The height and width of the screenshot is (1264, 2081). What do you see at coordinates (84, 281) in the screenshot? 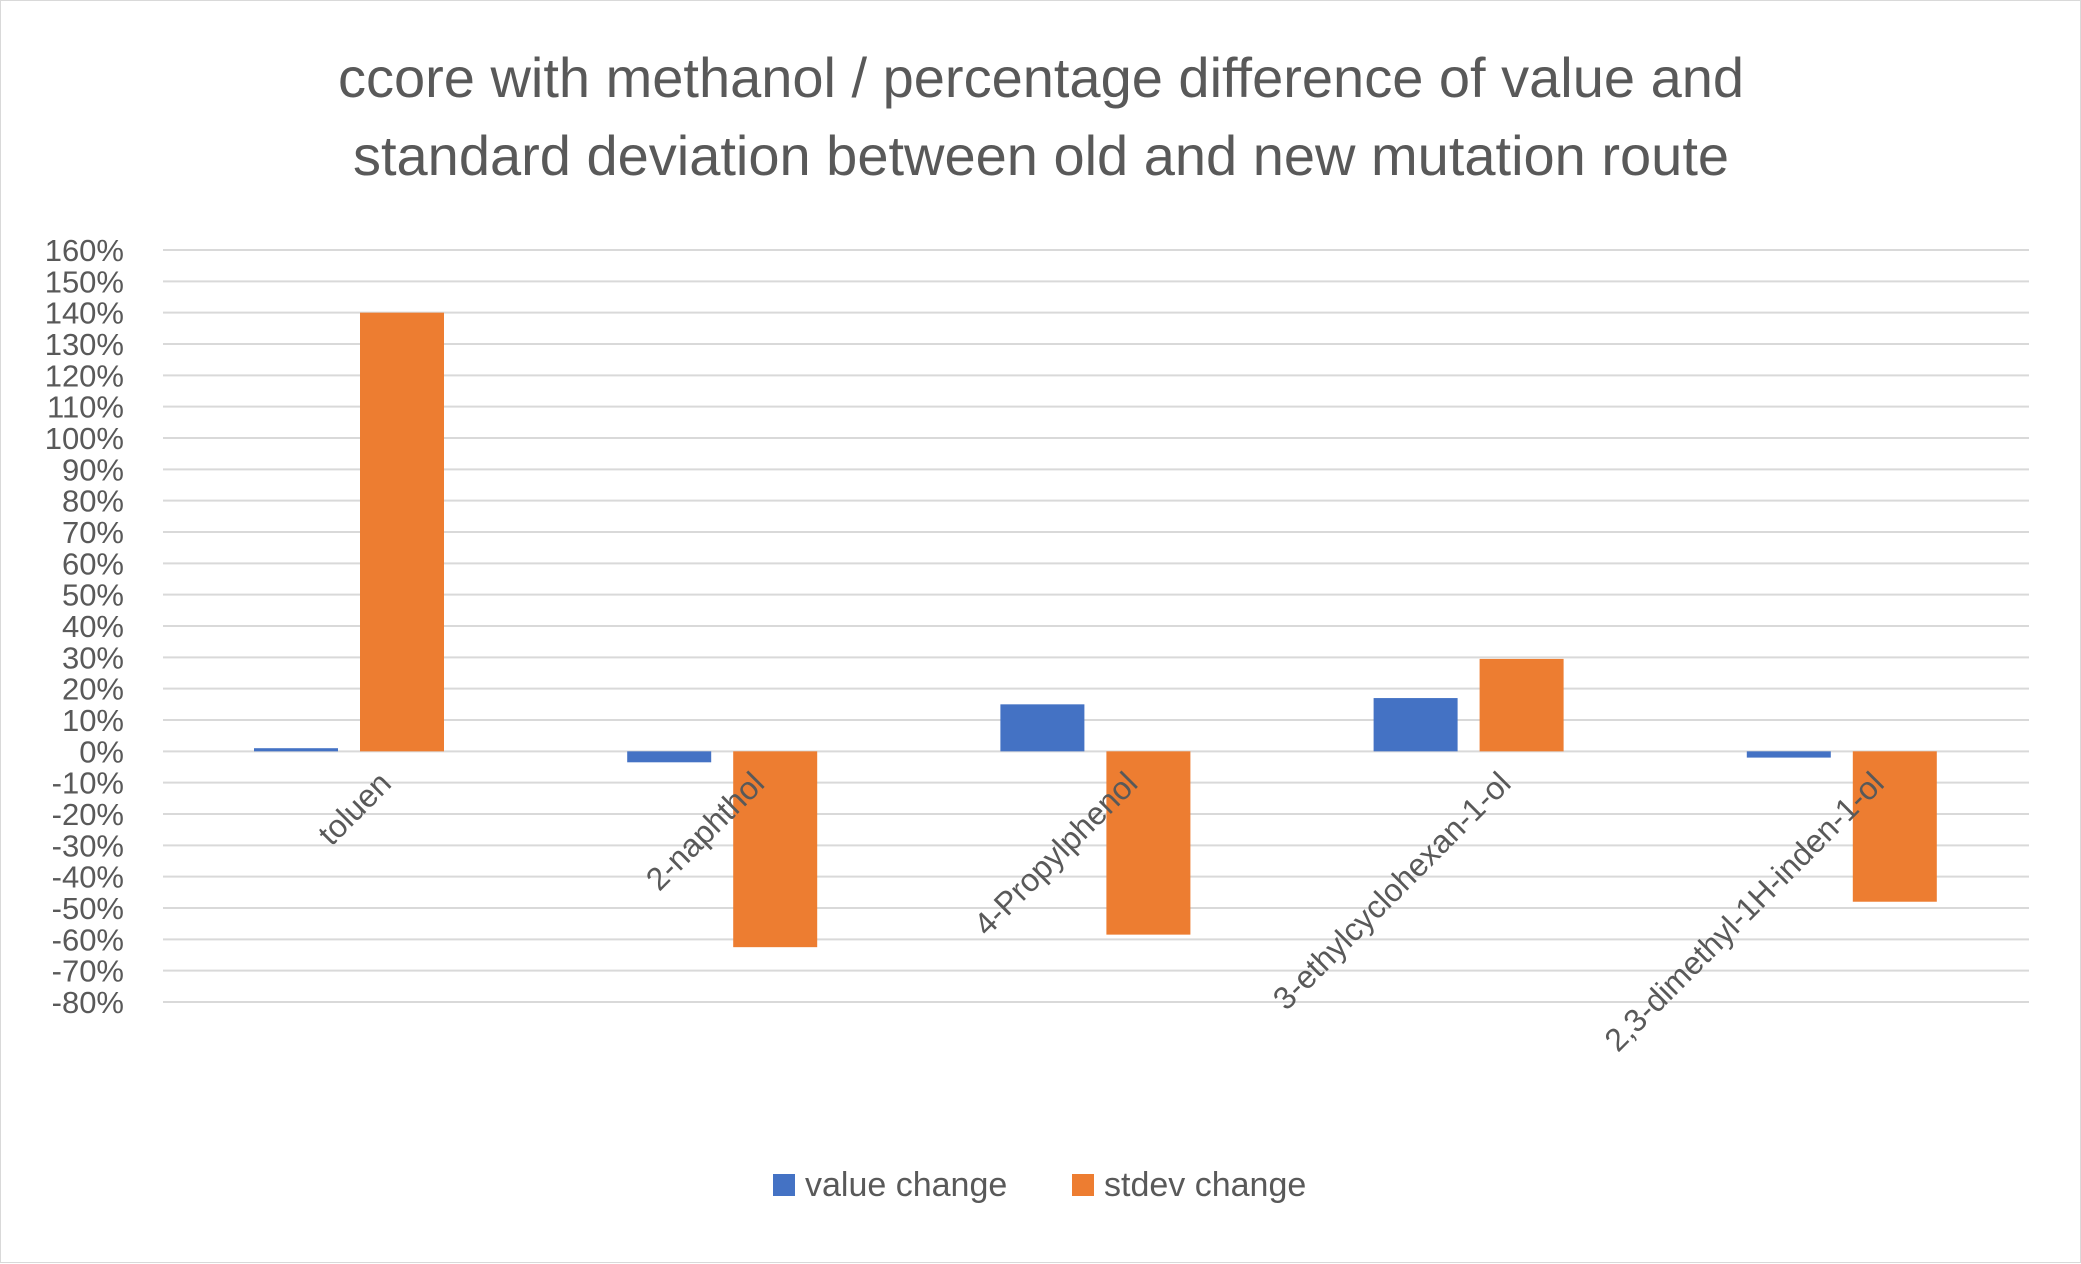
I see `y-tick-label: 150%` at bounding box center [84, 281].